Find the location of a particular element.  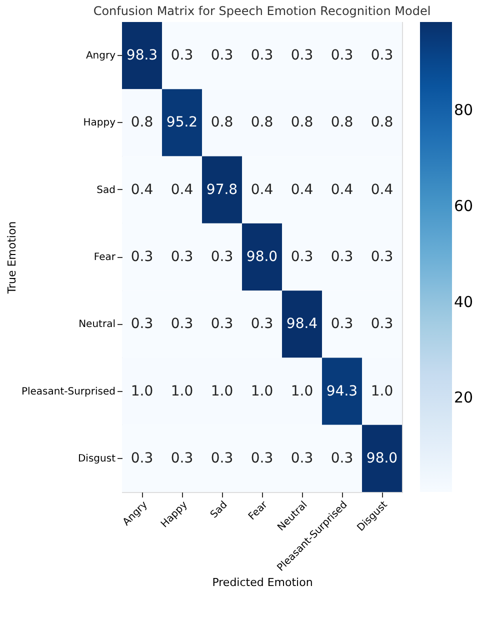

y-tick-label: Angry is located at coordinates (101, 56).